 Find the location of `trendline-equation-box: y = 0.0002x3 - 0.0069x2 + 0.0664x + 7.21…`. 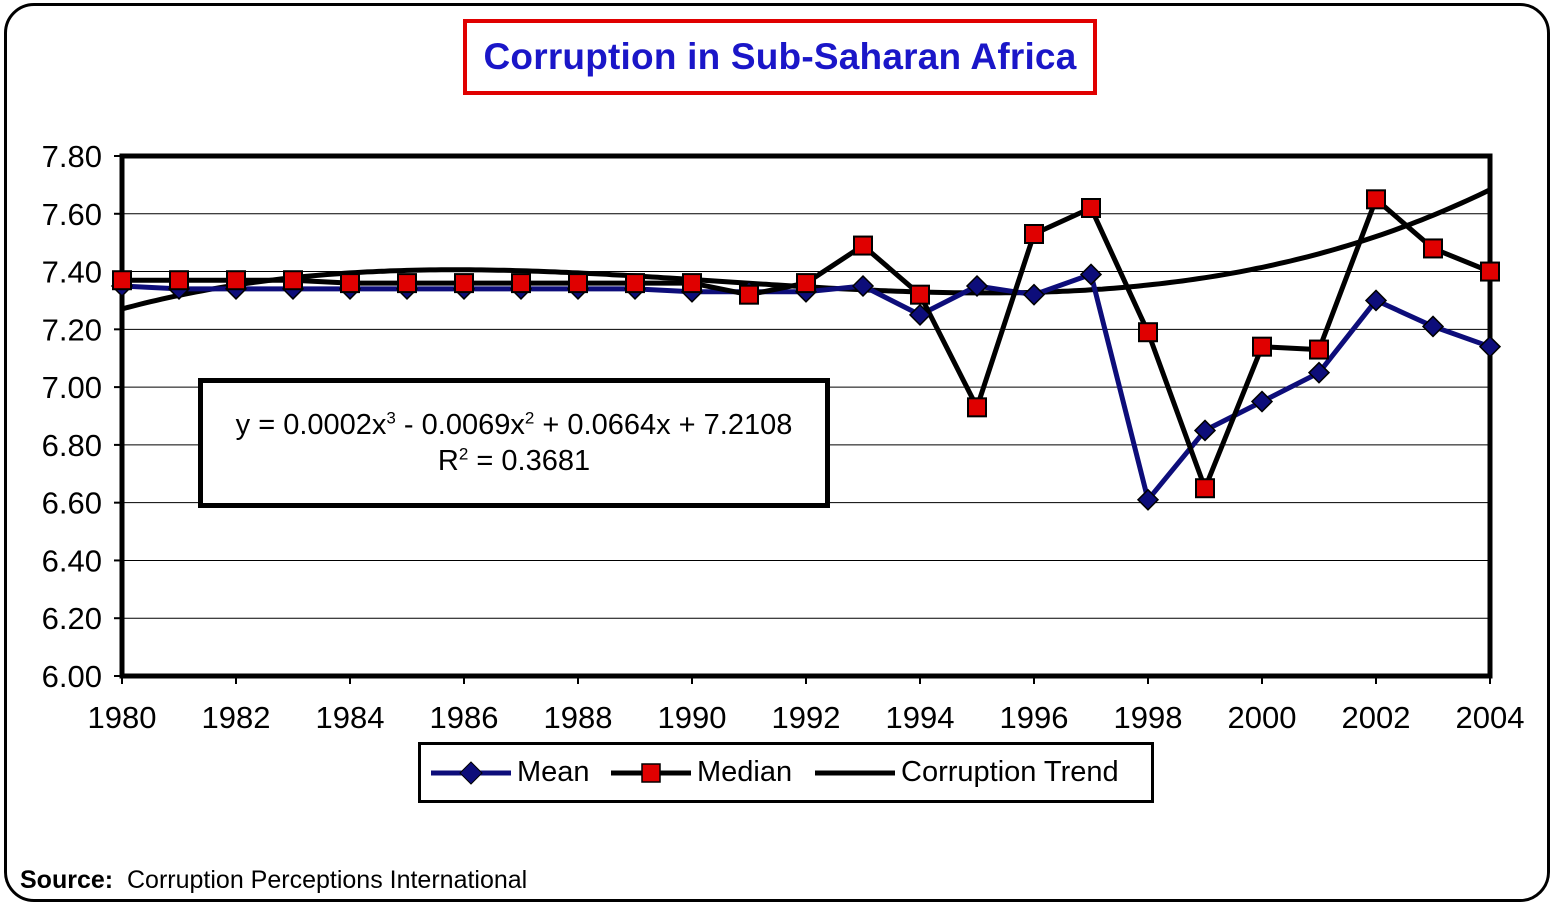

trendline-equation-box: y = 0.0002x3 - 0.0069x2 + 0.0664x + 7.21… is located at coordinates (514, 443).